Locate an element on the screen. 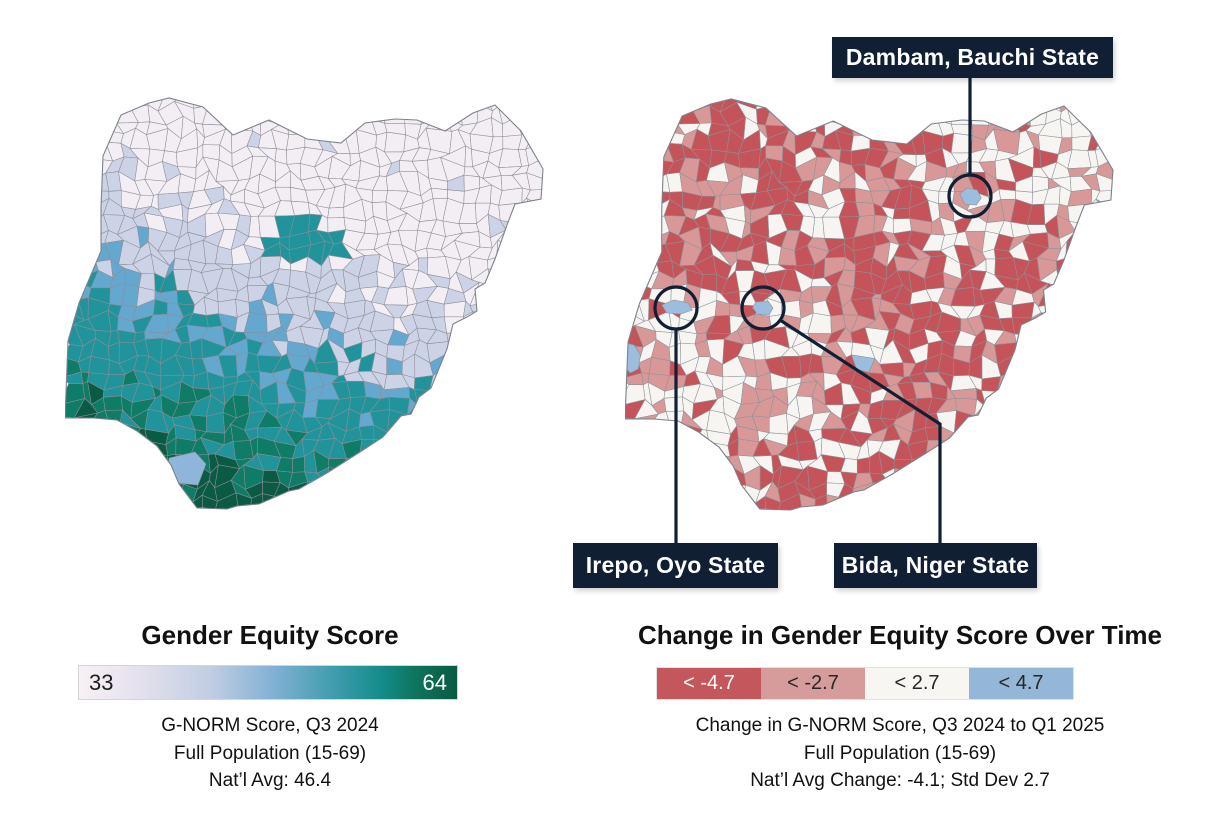 Image resolution: width=1219 pixels, height=833 pixels. score-legend-gradient: 33 64 is located at coordinates (268, 682).